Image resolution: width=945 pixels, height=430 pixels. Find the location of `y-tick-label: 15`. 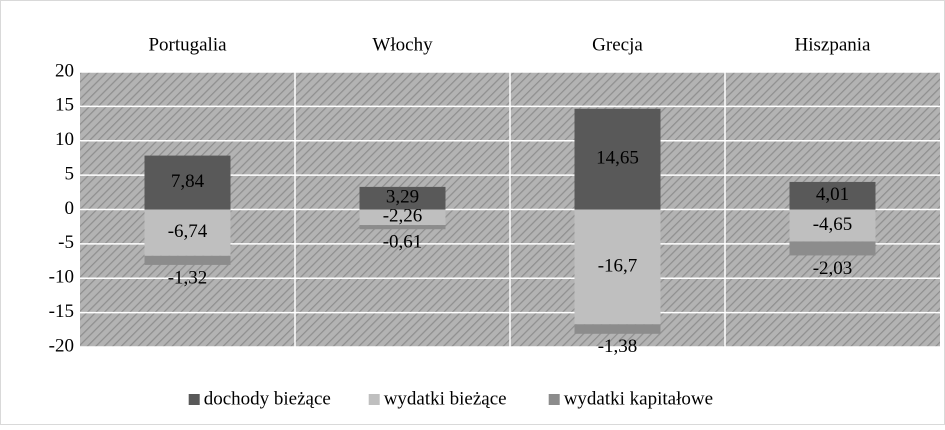

y-tick-label: 15 is located at coordinates (64, 105).